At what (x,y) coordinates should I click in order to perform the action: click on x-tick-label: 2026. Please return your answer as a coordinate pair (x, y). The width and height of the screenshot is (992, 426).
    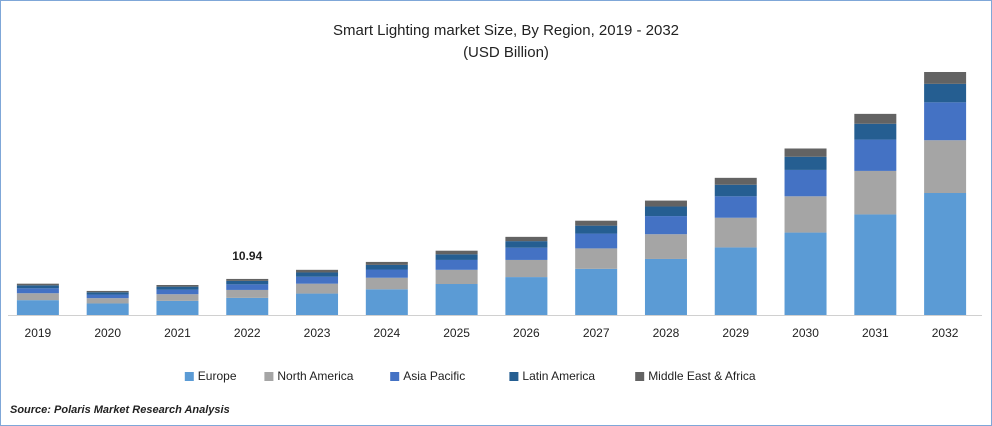
    Looking at the image, I should click on (526, 333).